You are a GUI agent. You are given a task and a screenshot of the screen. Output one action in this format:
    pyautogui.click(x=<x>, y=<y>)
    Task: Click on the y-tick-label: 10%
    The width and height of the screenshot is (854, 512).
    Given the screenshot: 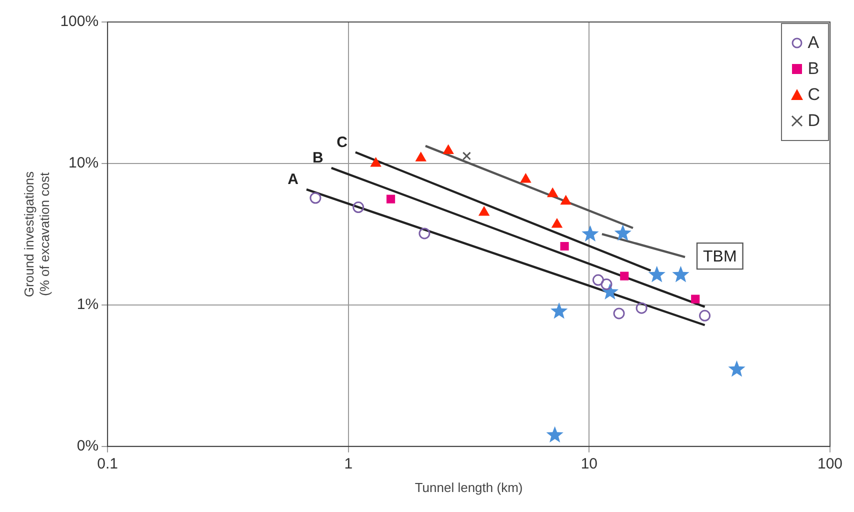 What is the action you would take?
    pyautogui.click(x=83, y=163)
    